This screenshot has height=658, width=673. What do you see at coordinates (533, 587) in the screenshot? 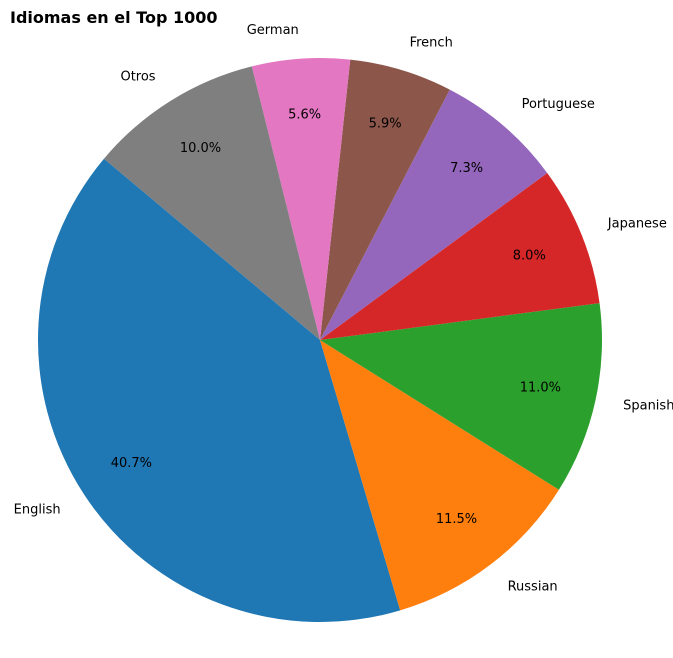
I see `slice-label-russian: Russian` at bounding box center [533, 587].